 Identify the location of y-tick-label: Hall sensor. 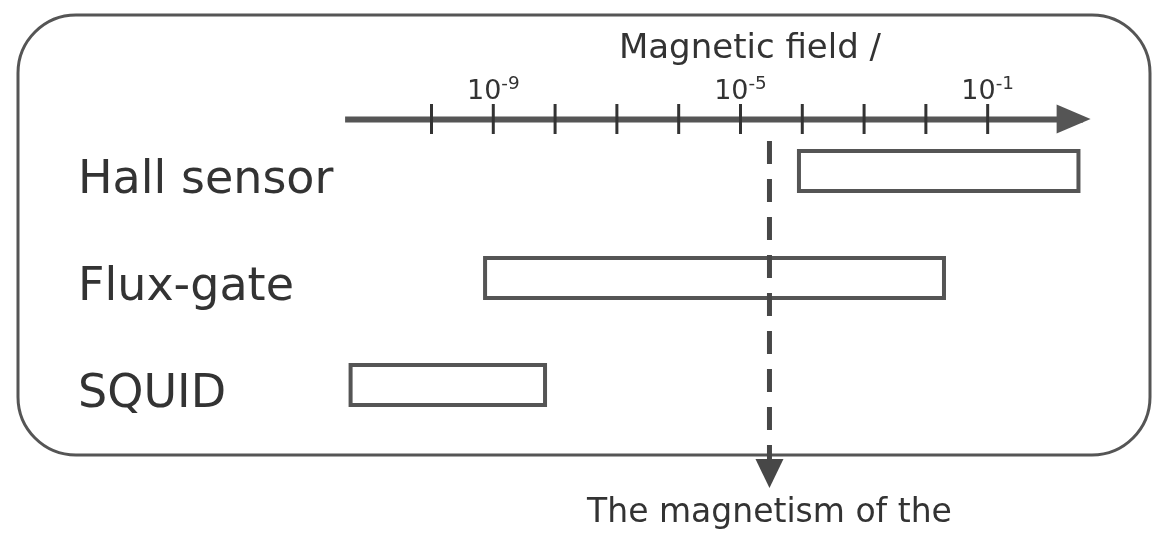
(206, 177).